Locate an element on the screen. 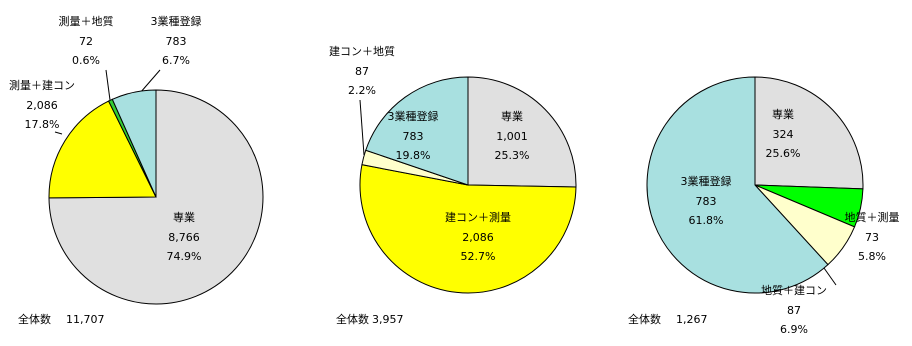 The image size is (912, 346). slice-percent: 52.7% is located at coordinates (478, 256).